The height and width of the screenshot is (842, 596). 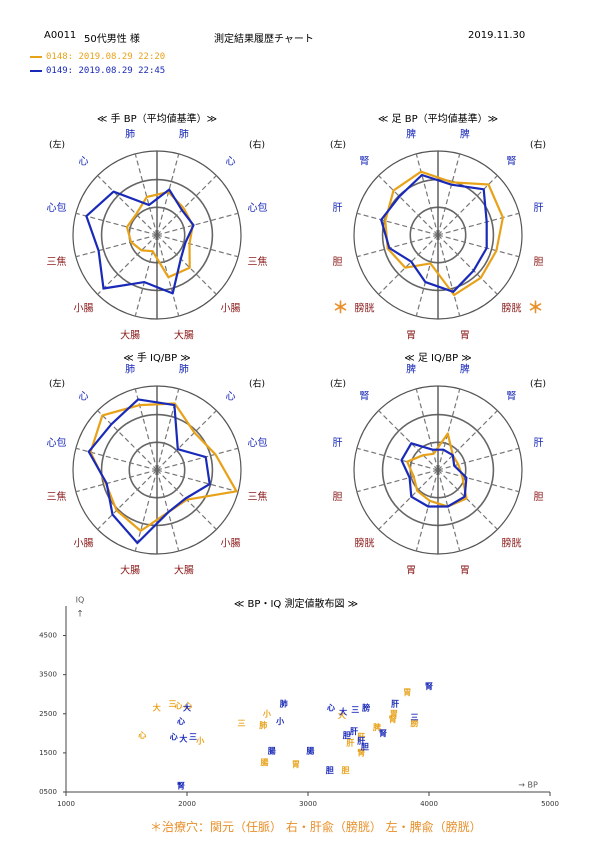 I want to click on scatter-point-0148: 肝, so click(x=350, y=743).